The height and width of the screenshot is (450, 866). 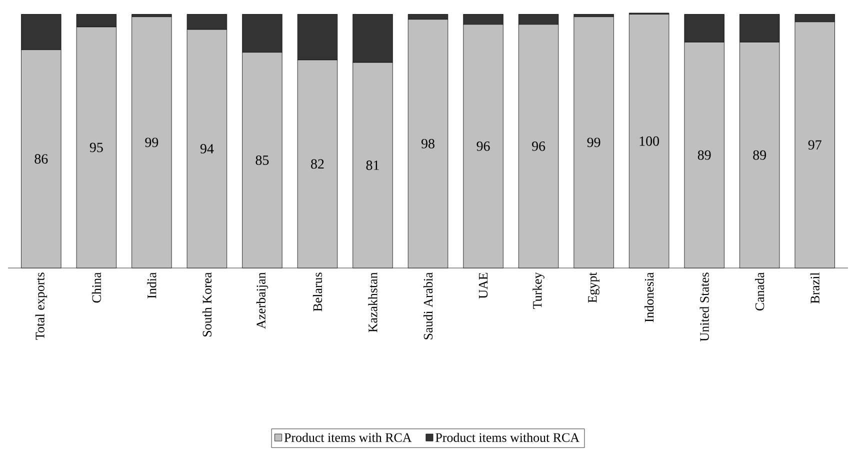 I want to click on x-tick-label: China, so click(x=96, y=287).